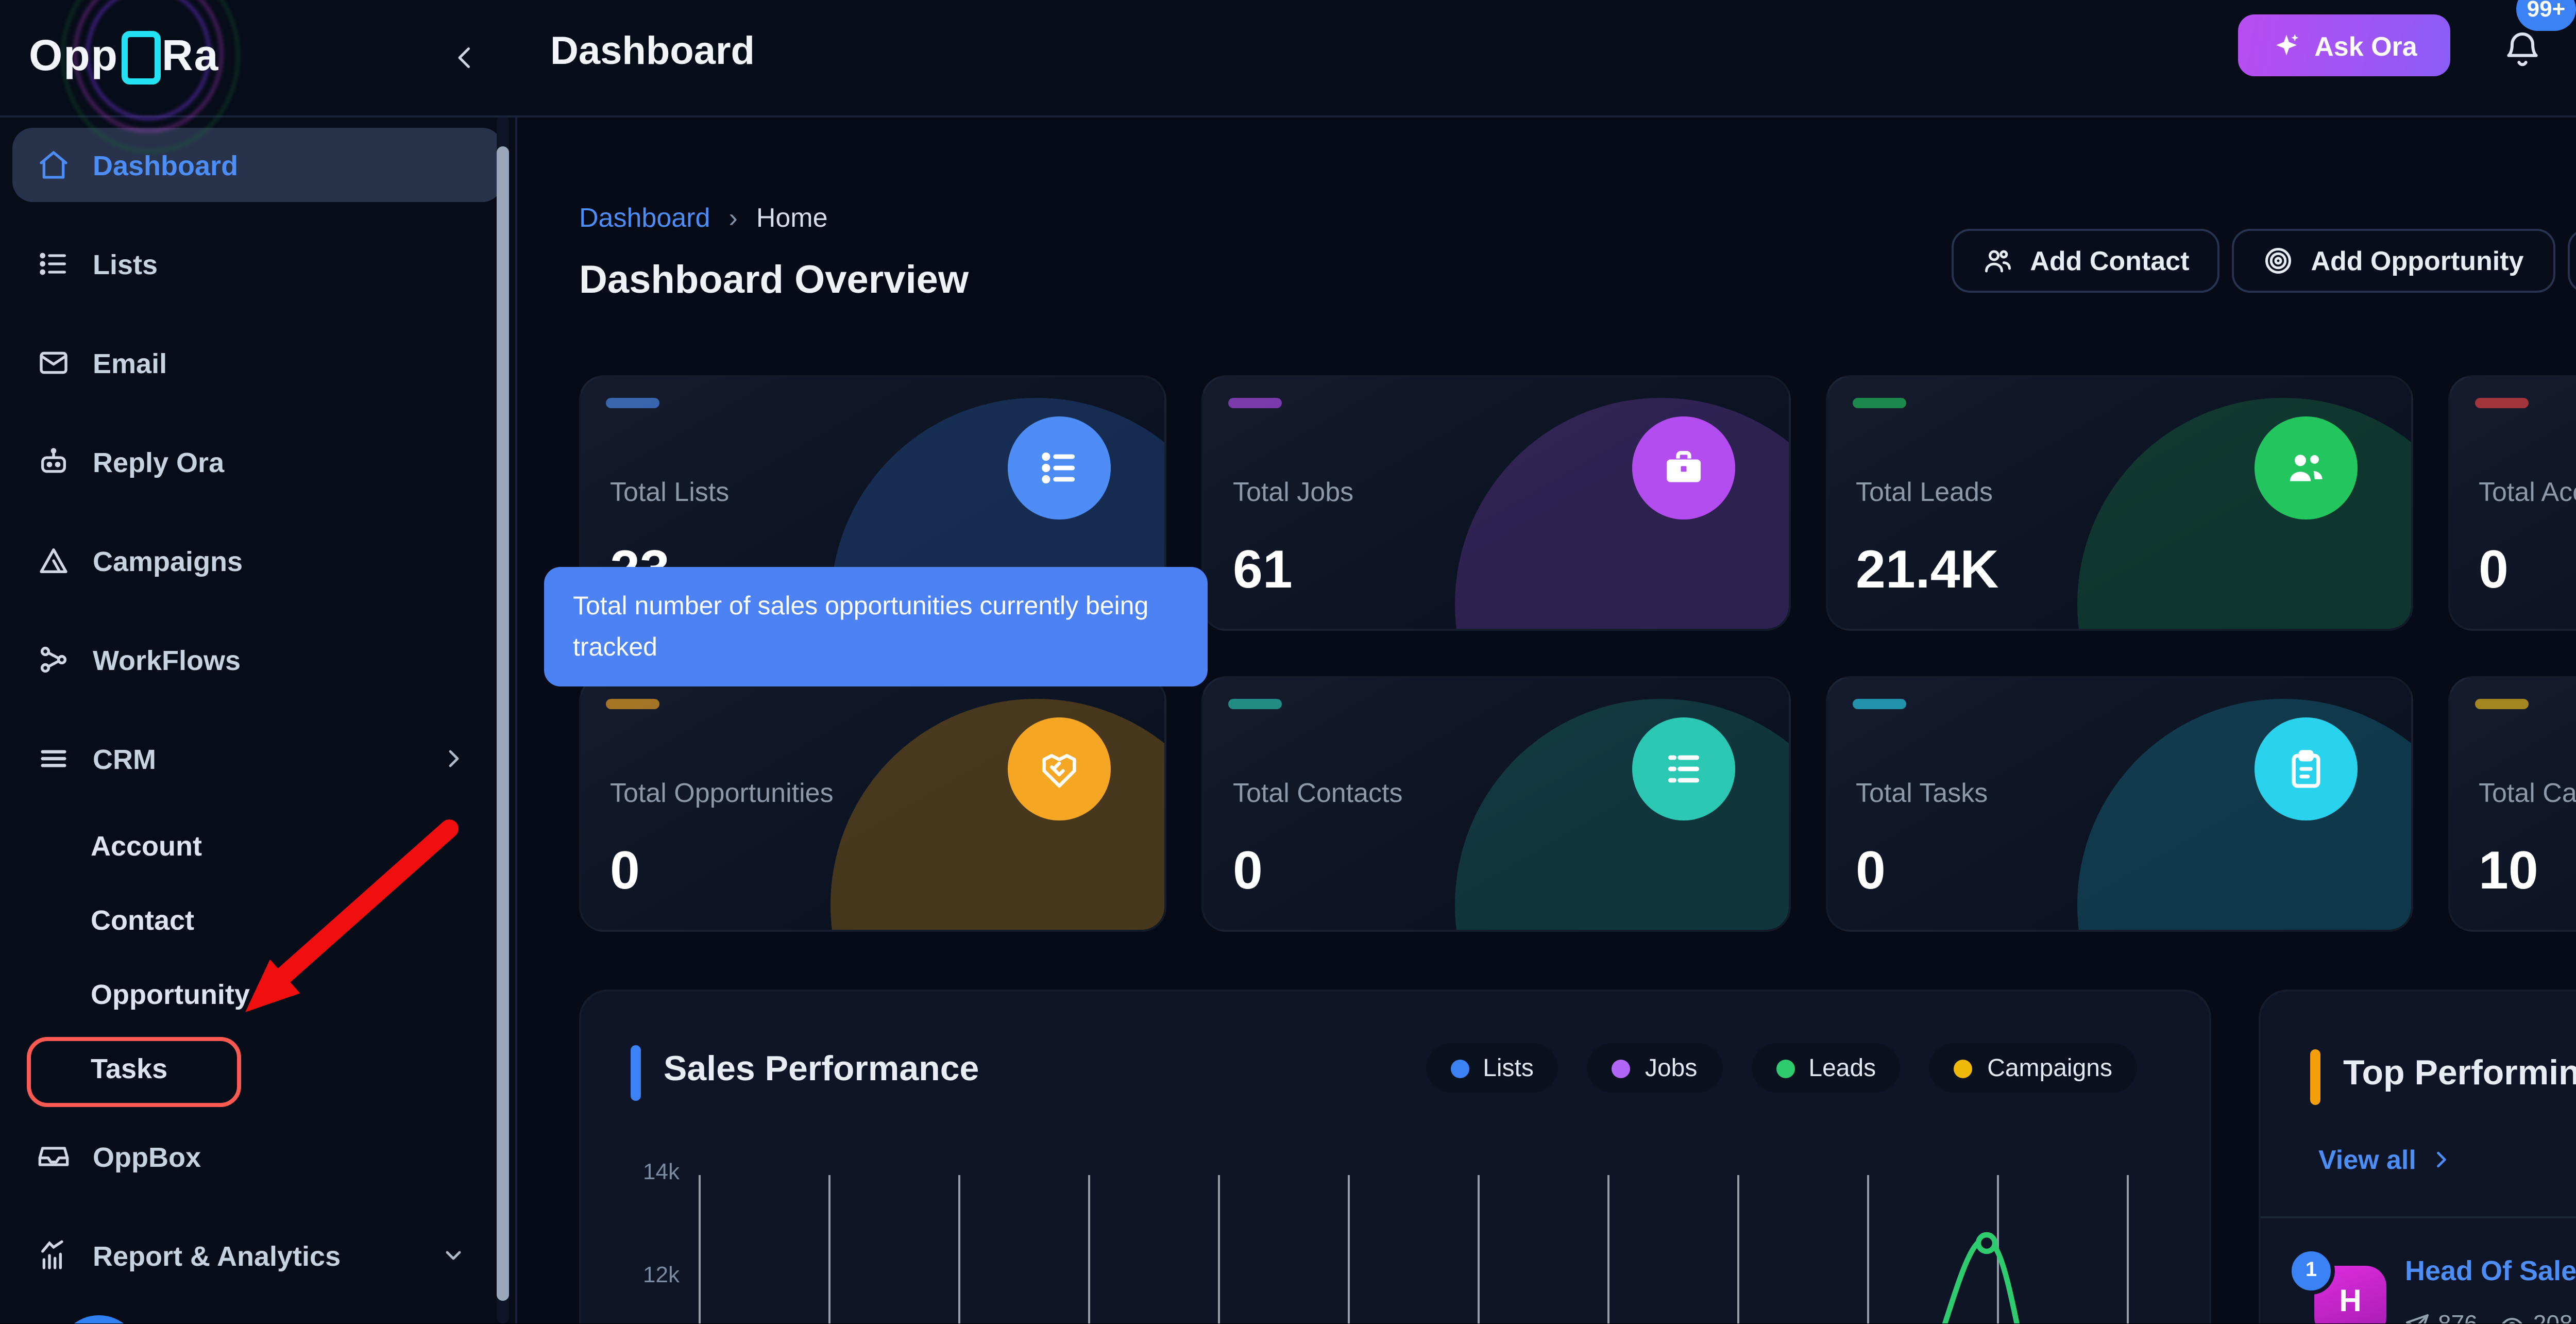  Describe the element at coordinates (1654, 1068) in the screenshot. I see `legend-jobs: Jobs` at that location.